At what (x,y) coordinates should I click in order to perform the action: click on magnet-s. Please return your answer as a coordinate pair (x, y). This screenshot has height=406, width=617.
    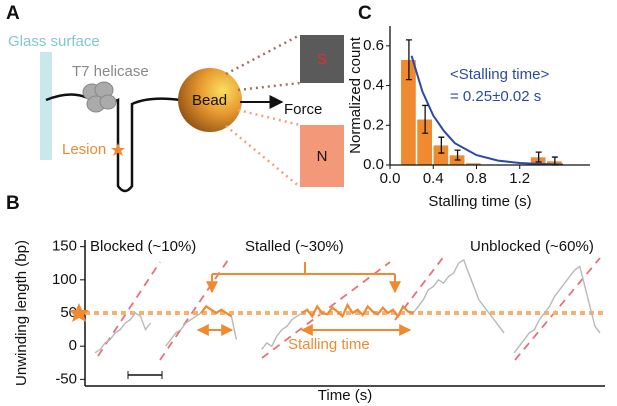
    Looking at the image, I should click on (322, 59).